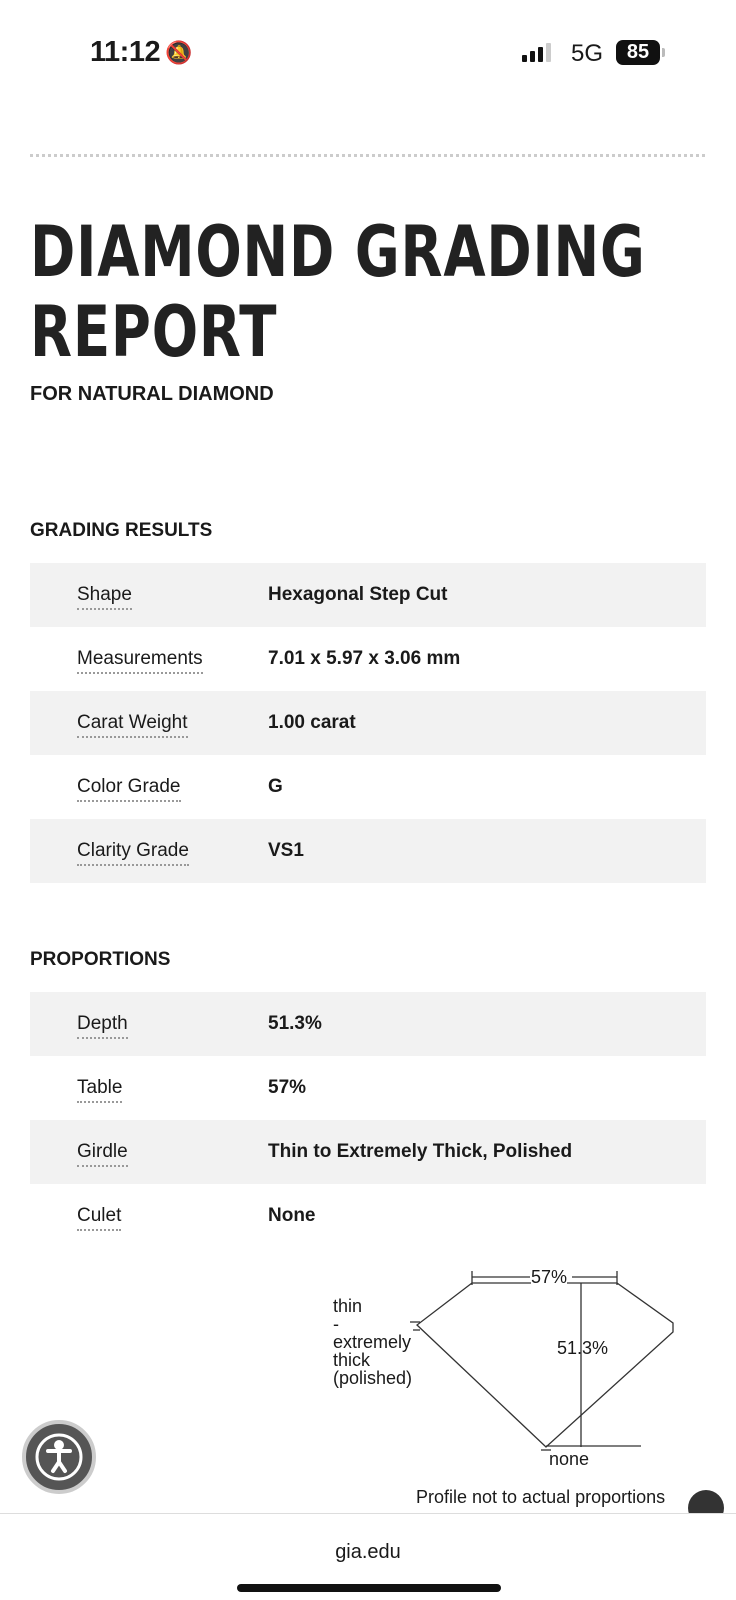  I want to click on row-label: Depth, so click(102, 1026).